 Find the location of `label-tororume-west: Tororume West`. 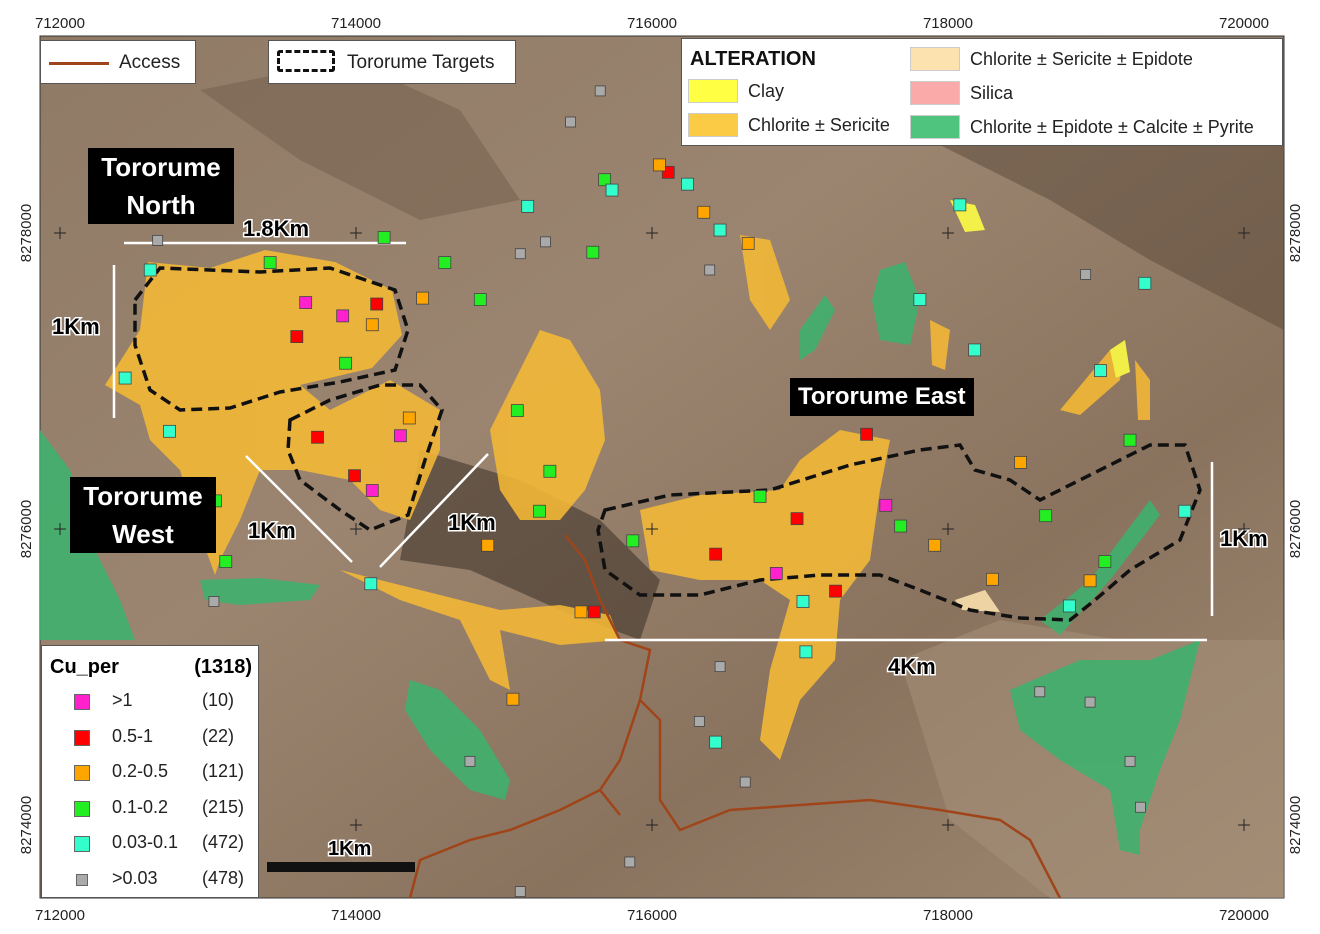

label-tororume-west: Tororume West is located at coordinates (143, 515).